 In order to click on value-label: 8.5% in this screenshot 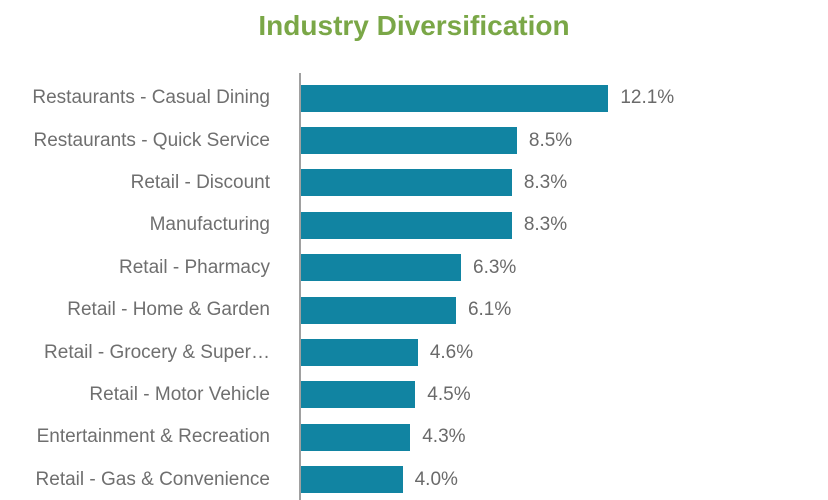, I will do `click(550, 140)`.